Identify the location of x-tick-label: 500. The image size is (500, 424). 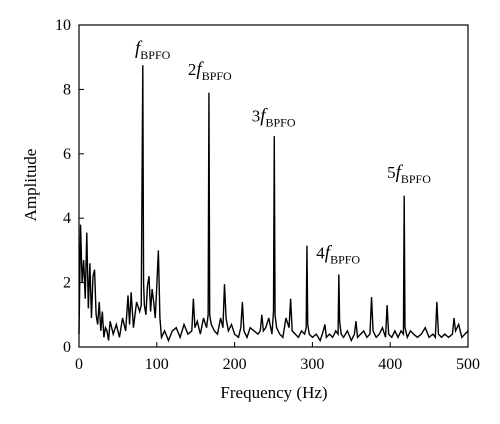
(468, 364).